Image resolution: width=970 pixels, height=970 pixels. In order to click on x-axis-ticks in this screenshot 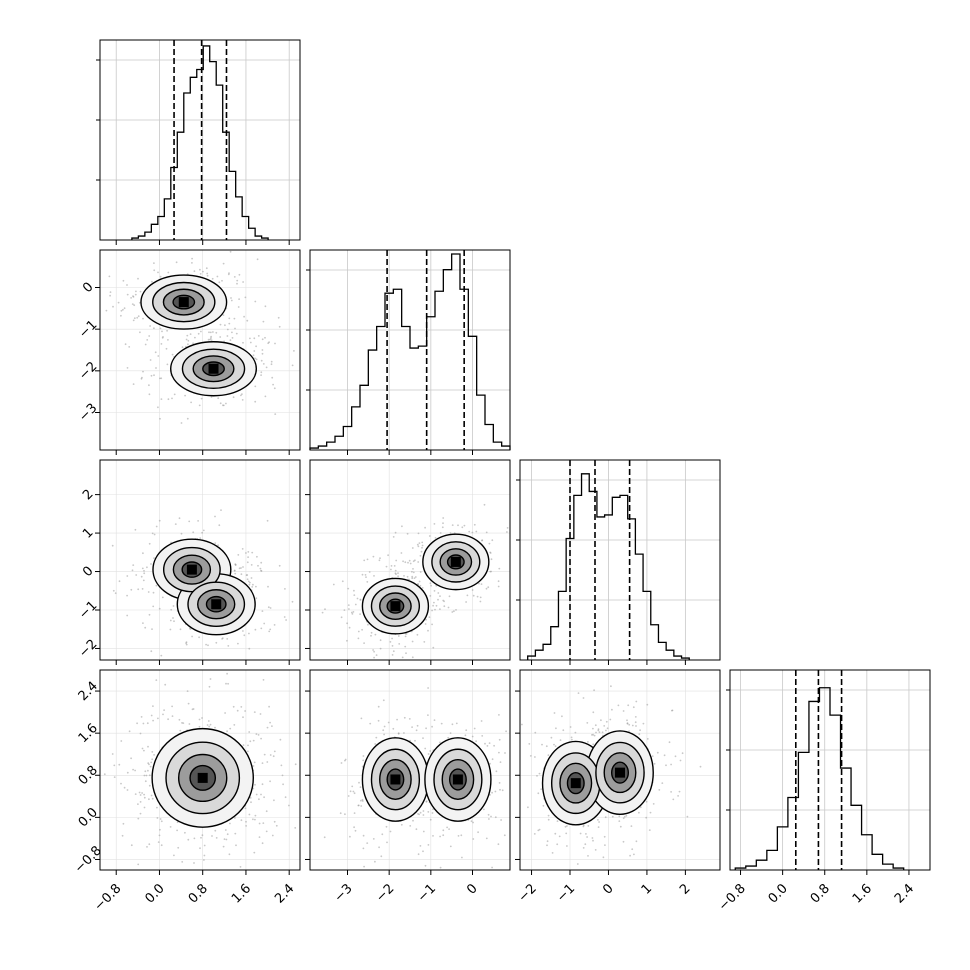, I will do `click(410, 452)`.